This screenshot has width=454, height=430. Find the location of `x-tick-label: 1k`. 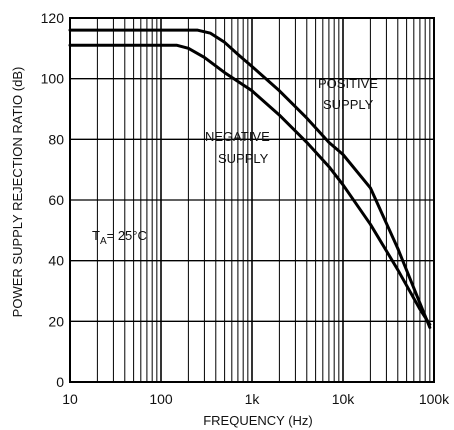

x-tick-label: 1k is located at coordinates (253, 399).